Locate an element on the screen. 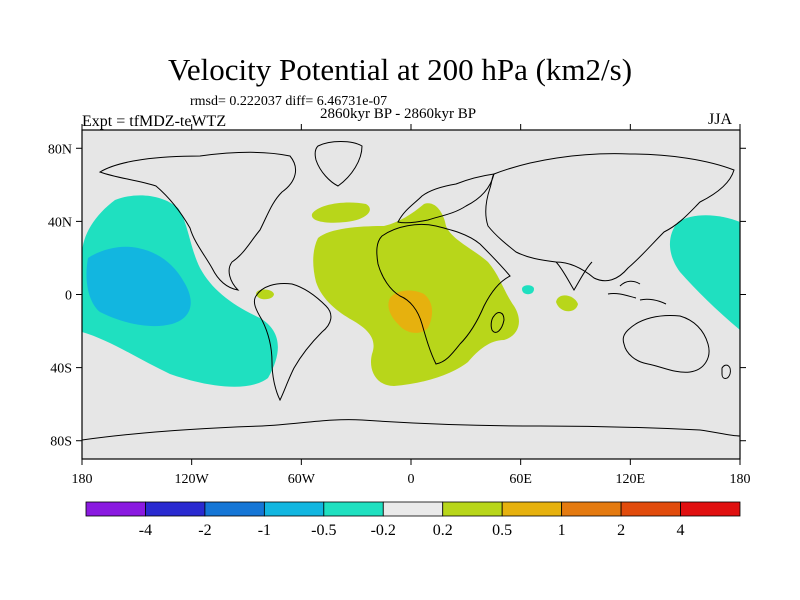  colorbar: -4 -2 -1 -0.5 -0.2 0.2 0.5 1 2 4 is located at coordinates (413, 520).